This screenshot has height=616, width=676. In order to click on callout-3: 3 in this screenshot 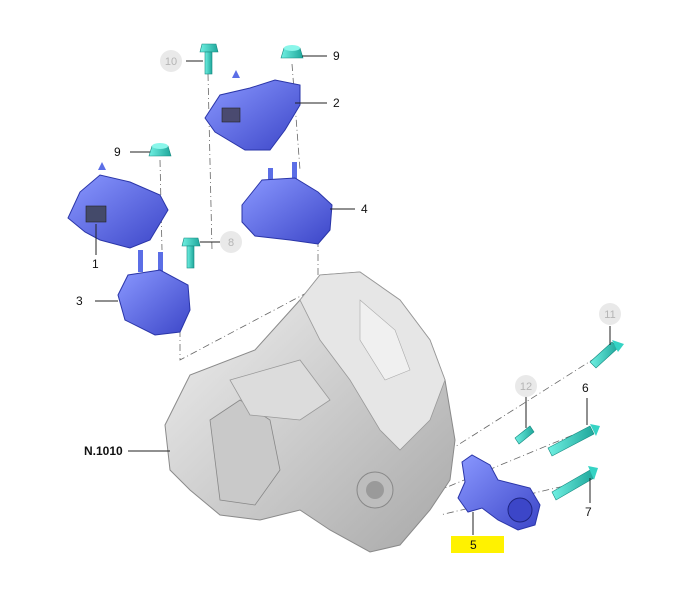, I will do `click(79, 301)`.